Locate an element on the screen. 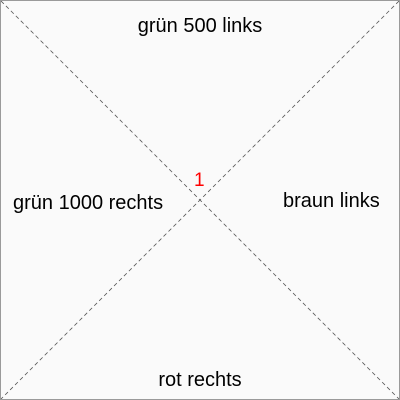 This screenshot has width=400, height=400. left-label: grün 1000 rechts is located at coordinates (88, 203).